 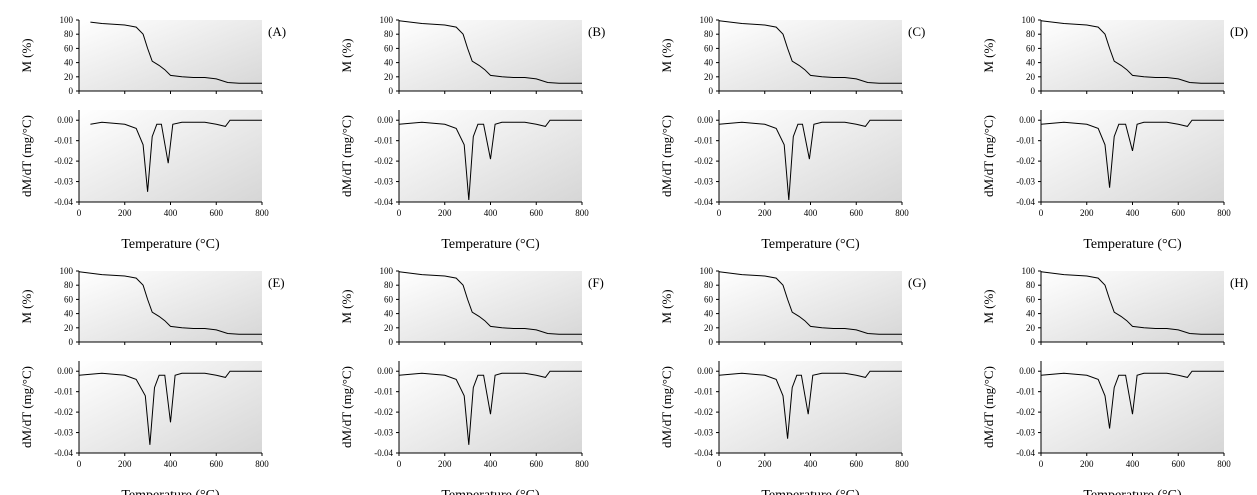 I want to click on panel-label: (B), so click(x=596, y=31).